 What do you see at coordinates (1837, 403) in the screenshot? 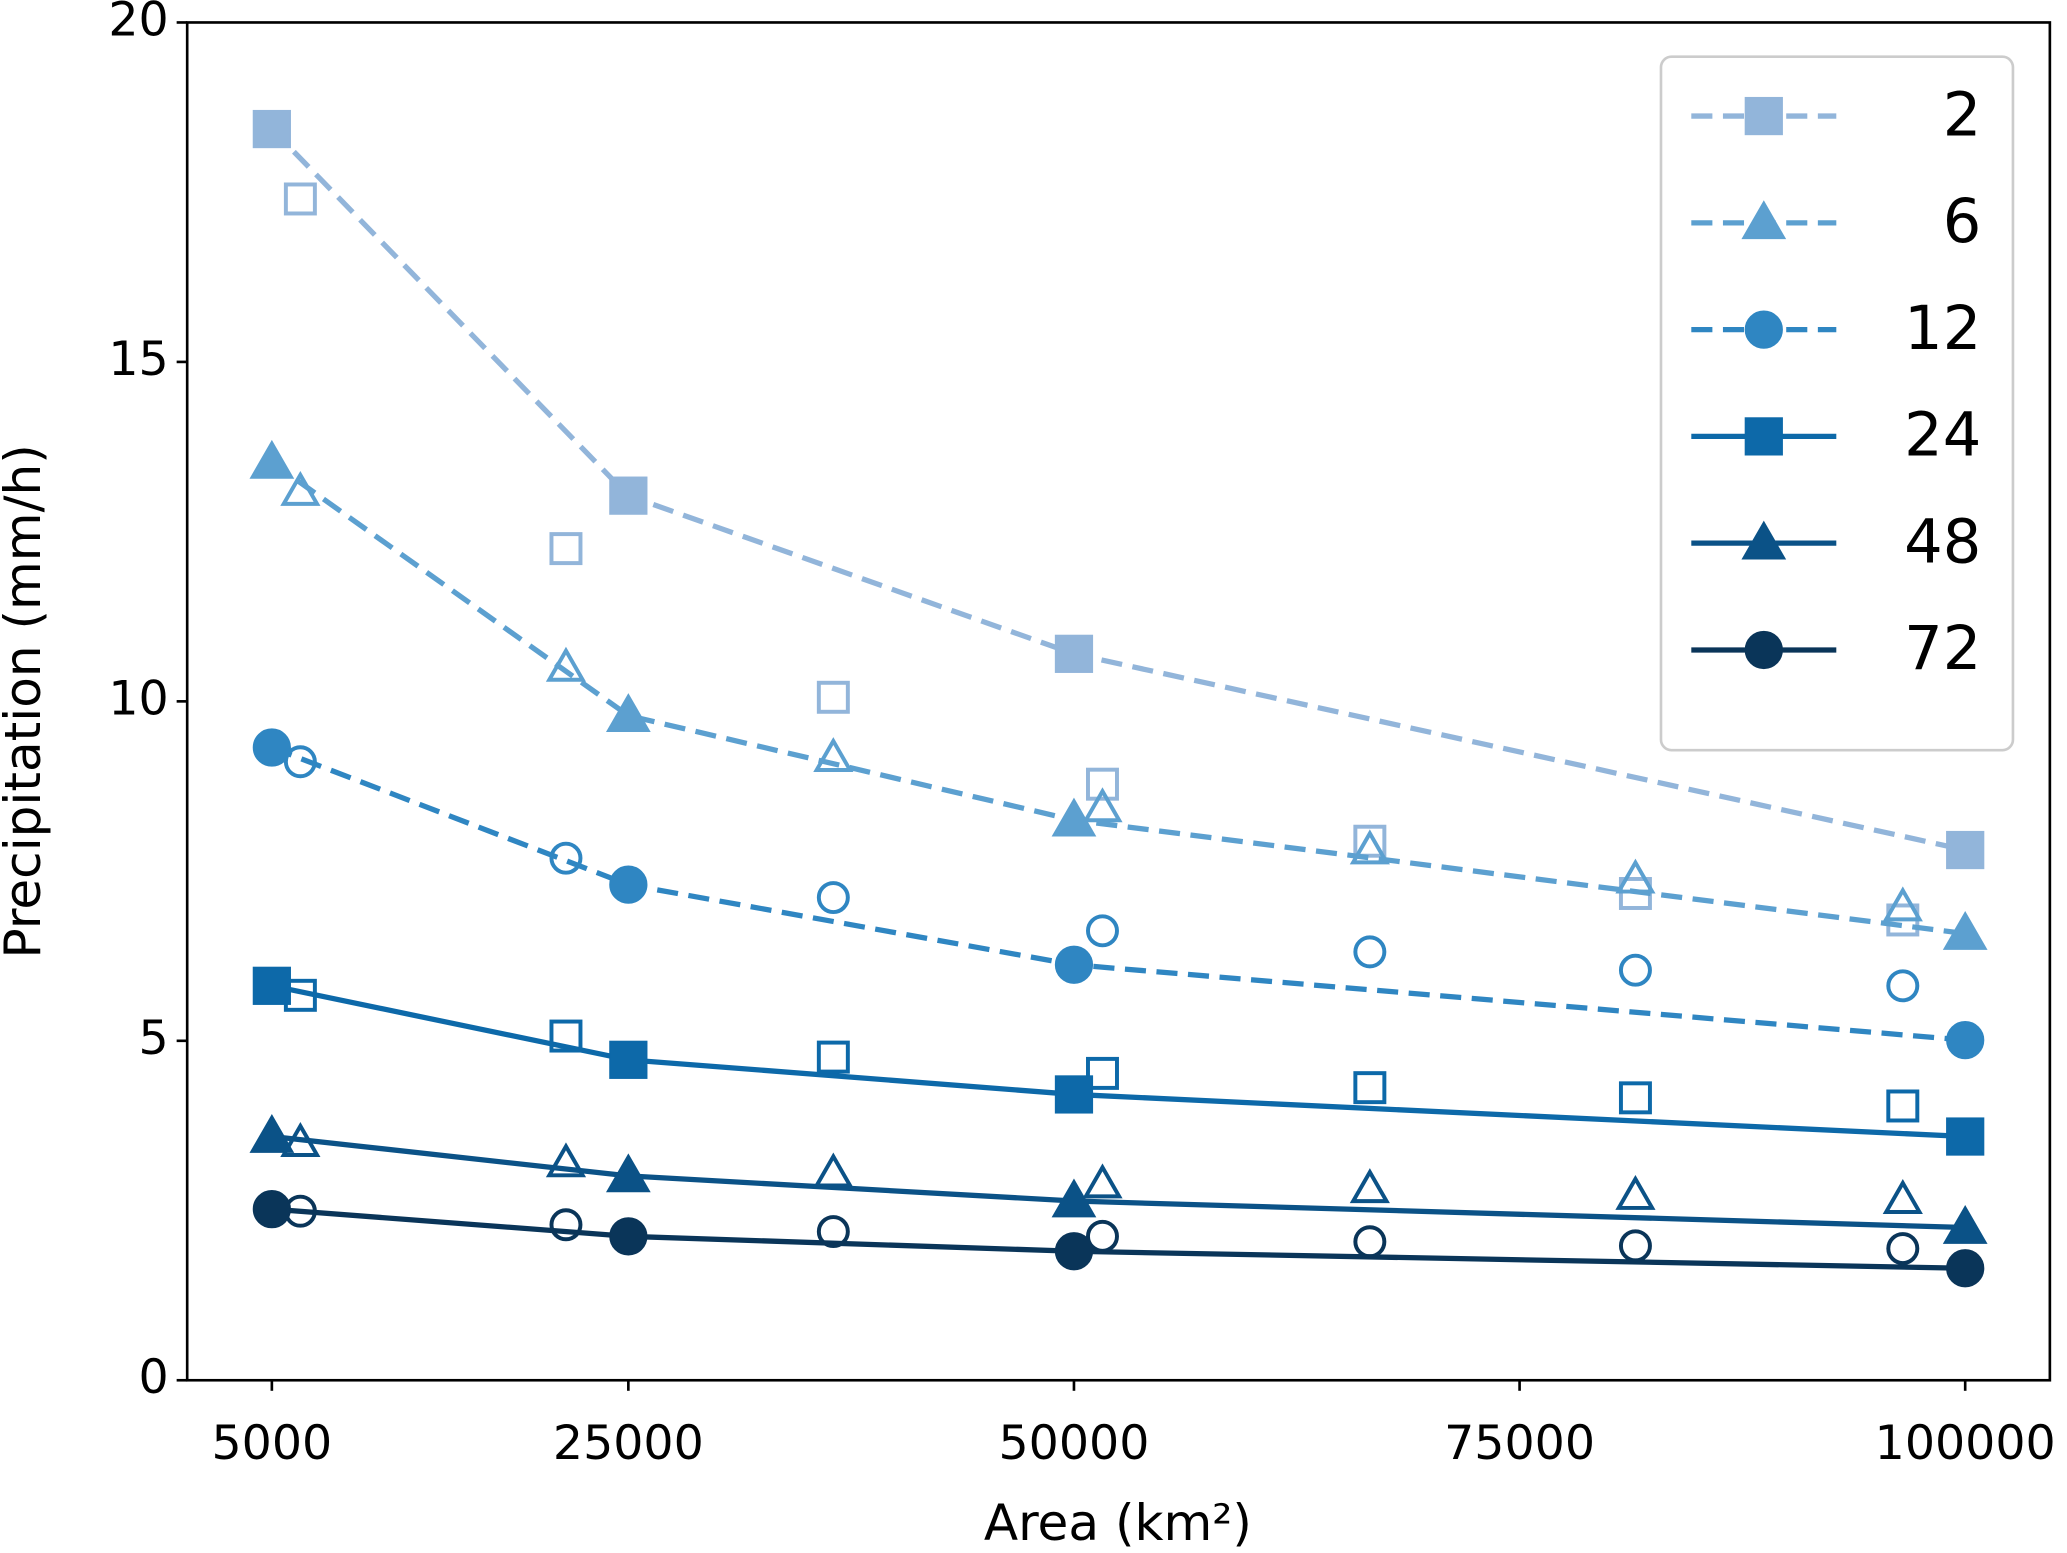
I see `legend: 2 6 12 24 48 72` at bounding box center [1837, 403].